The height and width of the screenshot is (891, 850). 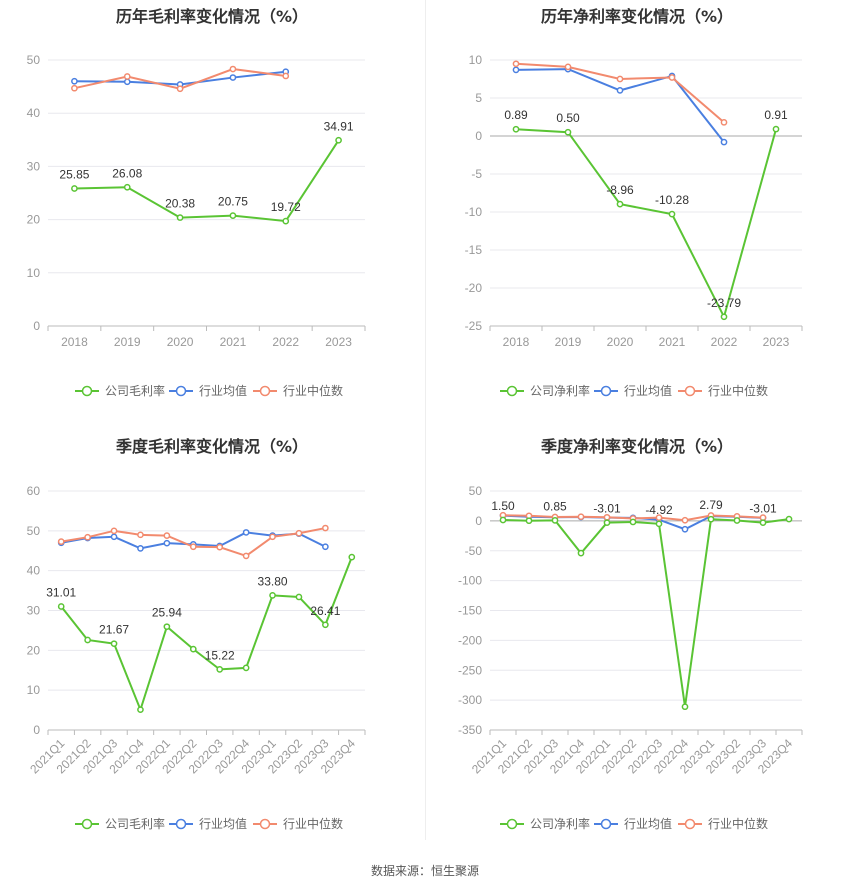 What do you see at coordinates (724, 303) in the screenshot?
I see `data-label: -23.79` at bounding box center [724, 303].